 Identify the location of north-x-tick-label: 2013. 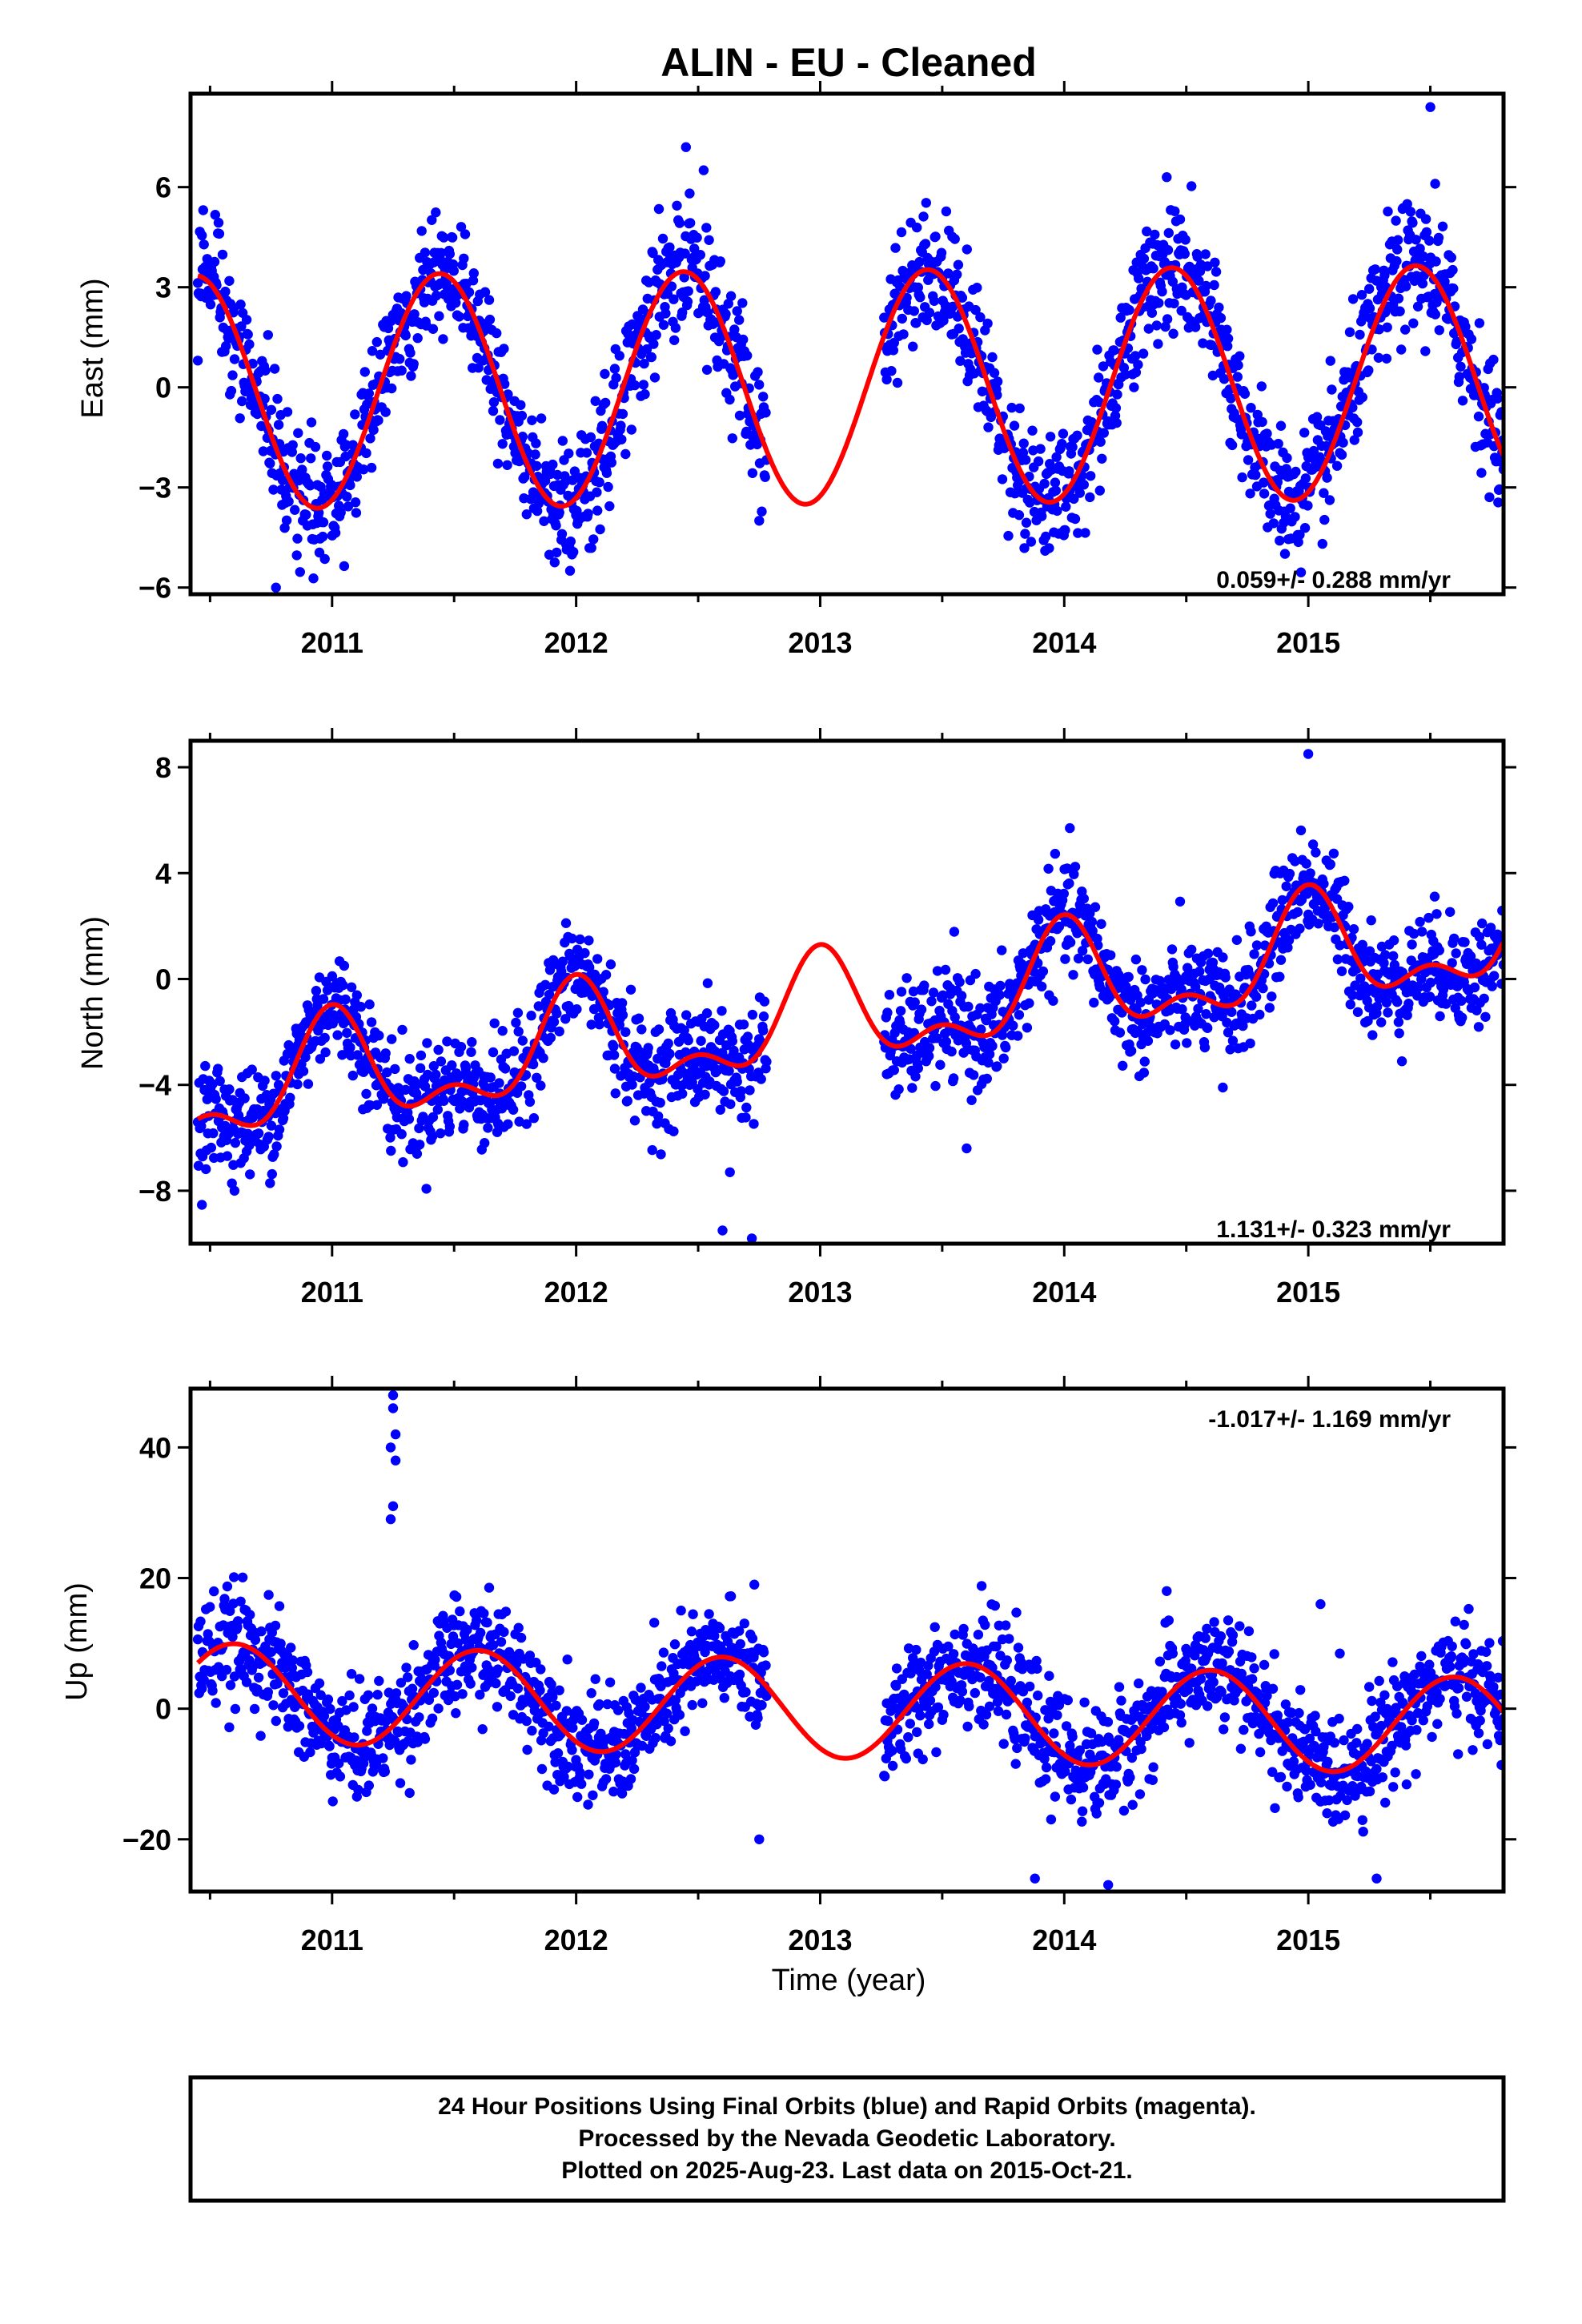
(820, 1292).